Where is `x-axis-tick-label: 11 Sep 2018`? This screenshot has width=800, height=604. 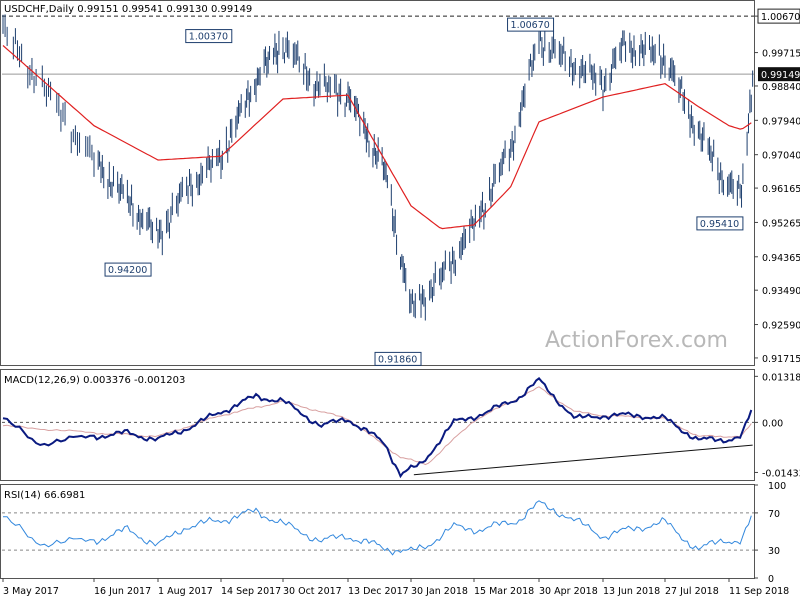 x-axis-tick-label: 11 Sep 2018 is located at coordinates (759, 591).